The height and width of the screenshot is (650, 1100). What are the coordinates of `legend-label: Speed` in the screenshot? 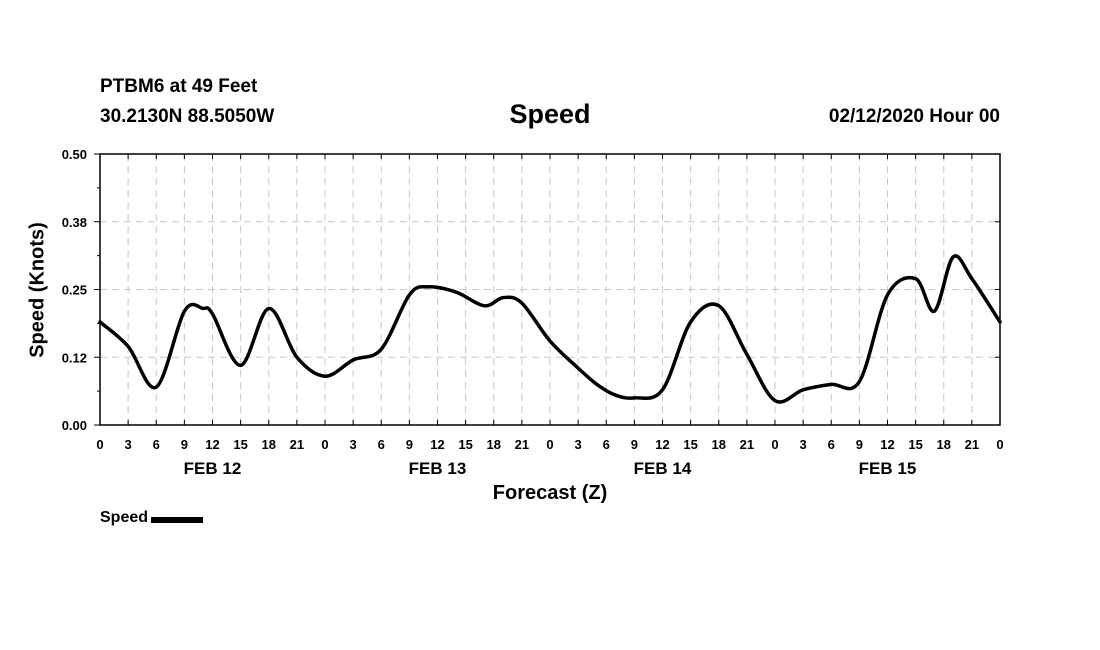 It's located at (124, 517).